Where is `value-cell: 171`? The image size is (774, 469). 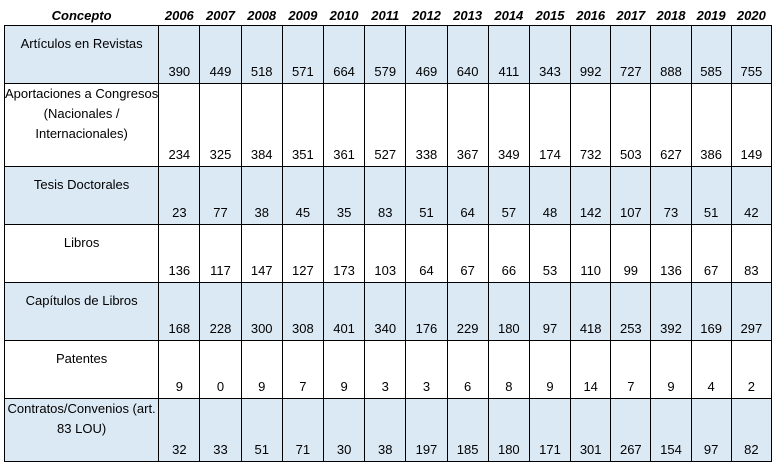
value-cell: 171 is located at coordinates (550, 430).